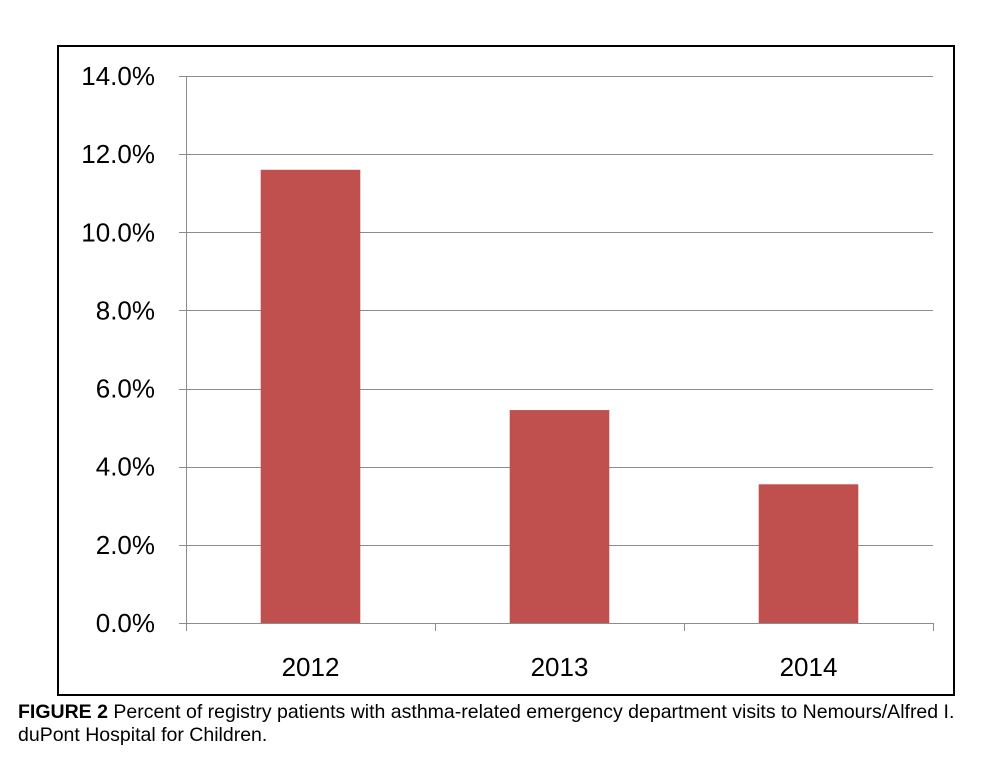 The height and width of the screenshot is (778, 984). What do you see at coordinates (559, 516) in the screenshot?
I see `bar-2013` at bounding box center [559, 516].